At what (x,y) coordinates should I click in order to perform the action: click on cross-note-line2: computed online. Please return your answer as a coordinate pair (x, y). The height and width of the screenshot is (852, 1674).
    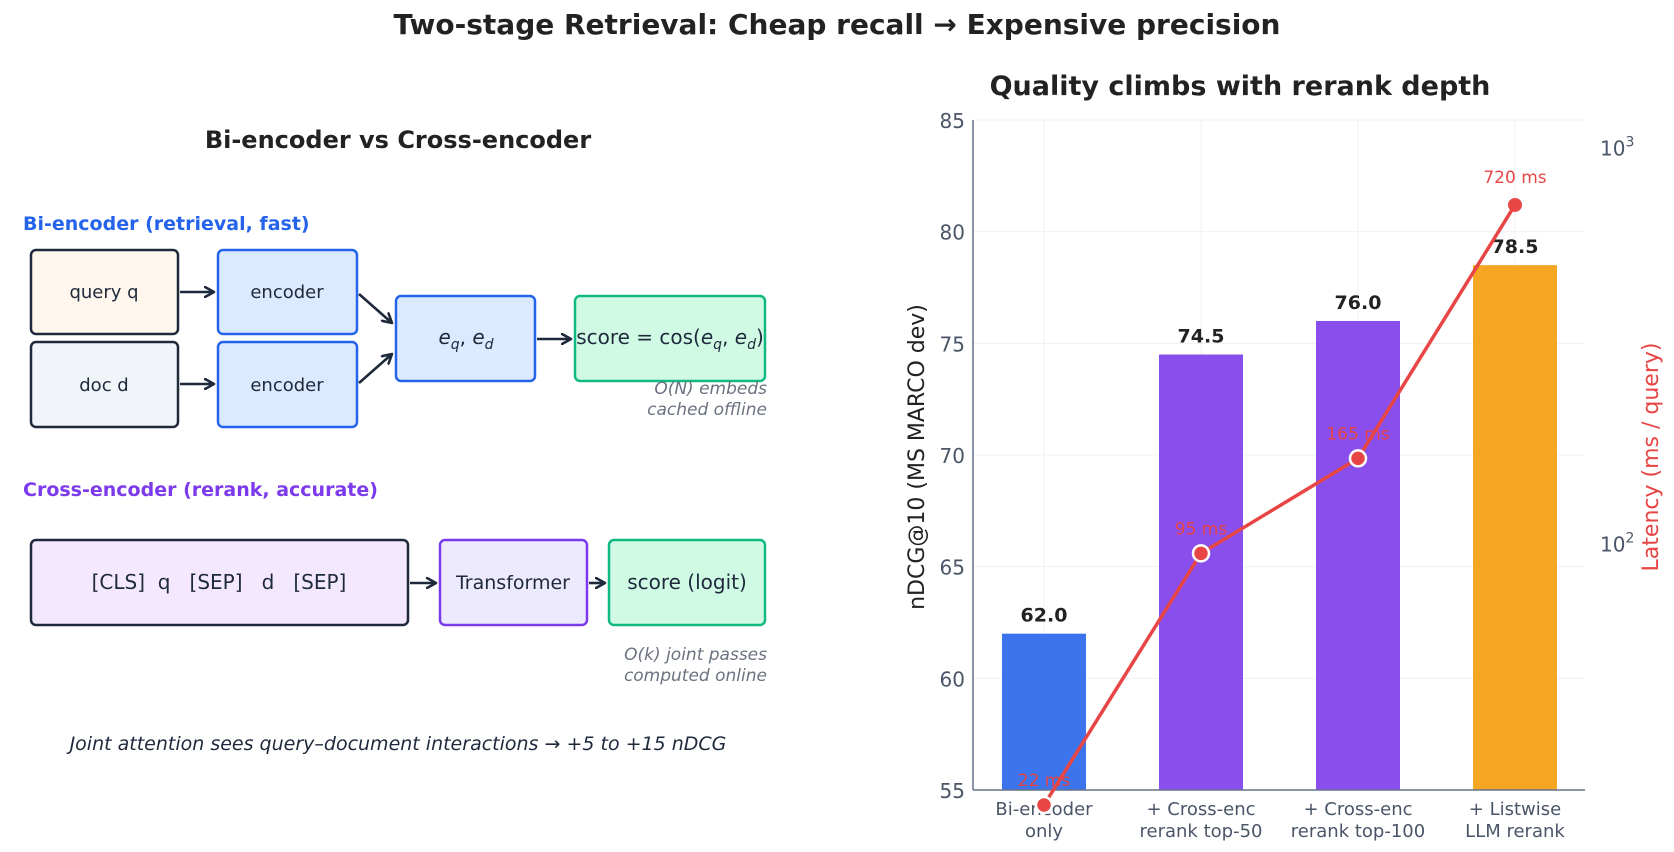
    Looking at the image, I should click on (695, 676).